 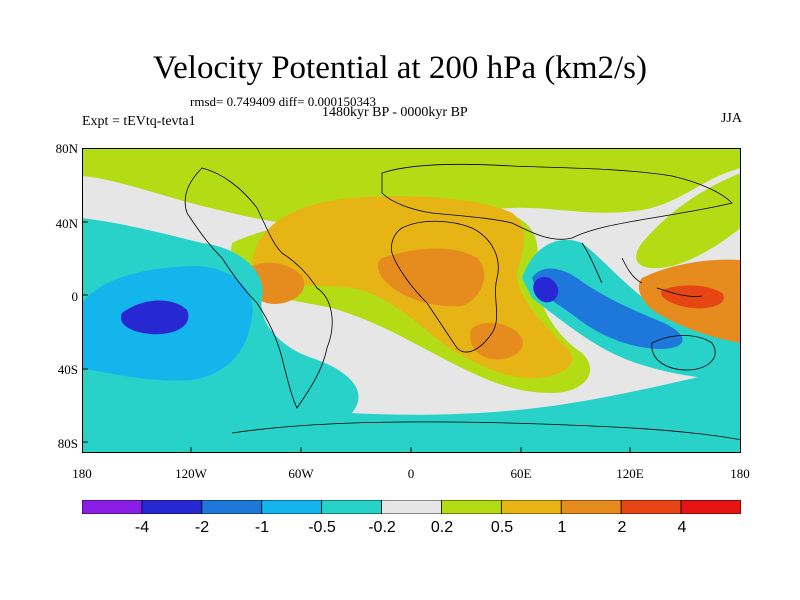 What do you see at coordinates (442, 527) in the screenshot?
I see `colorbar-label-6: 0.2` at bounding box center [442, 527].